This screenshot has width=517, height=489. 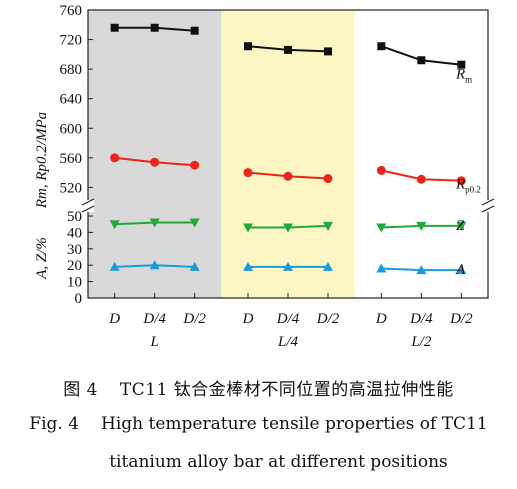 What do you see at coordinates (421, 342) in the screenshot?
I see `group-label-2: L/2` at bounding box center [421, 342].